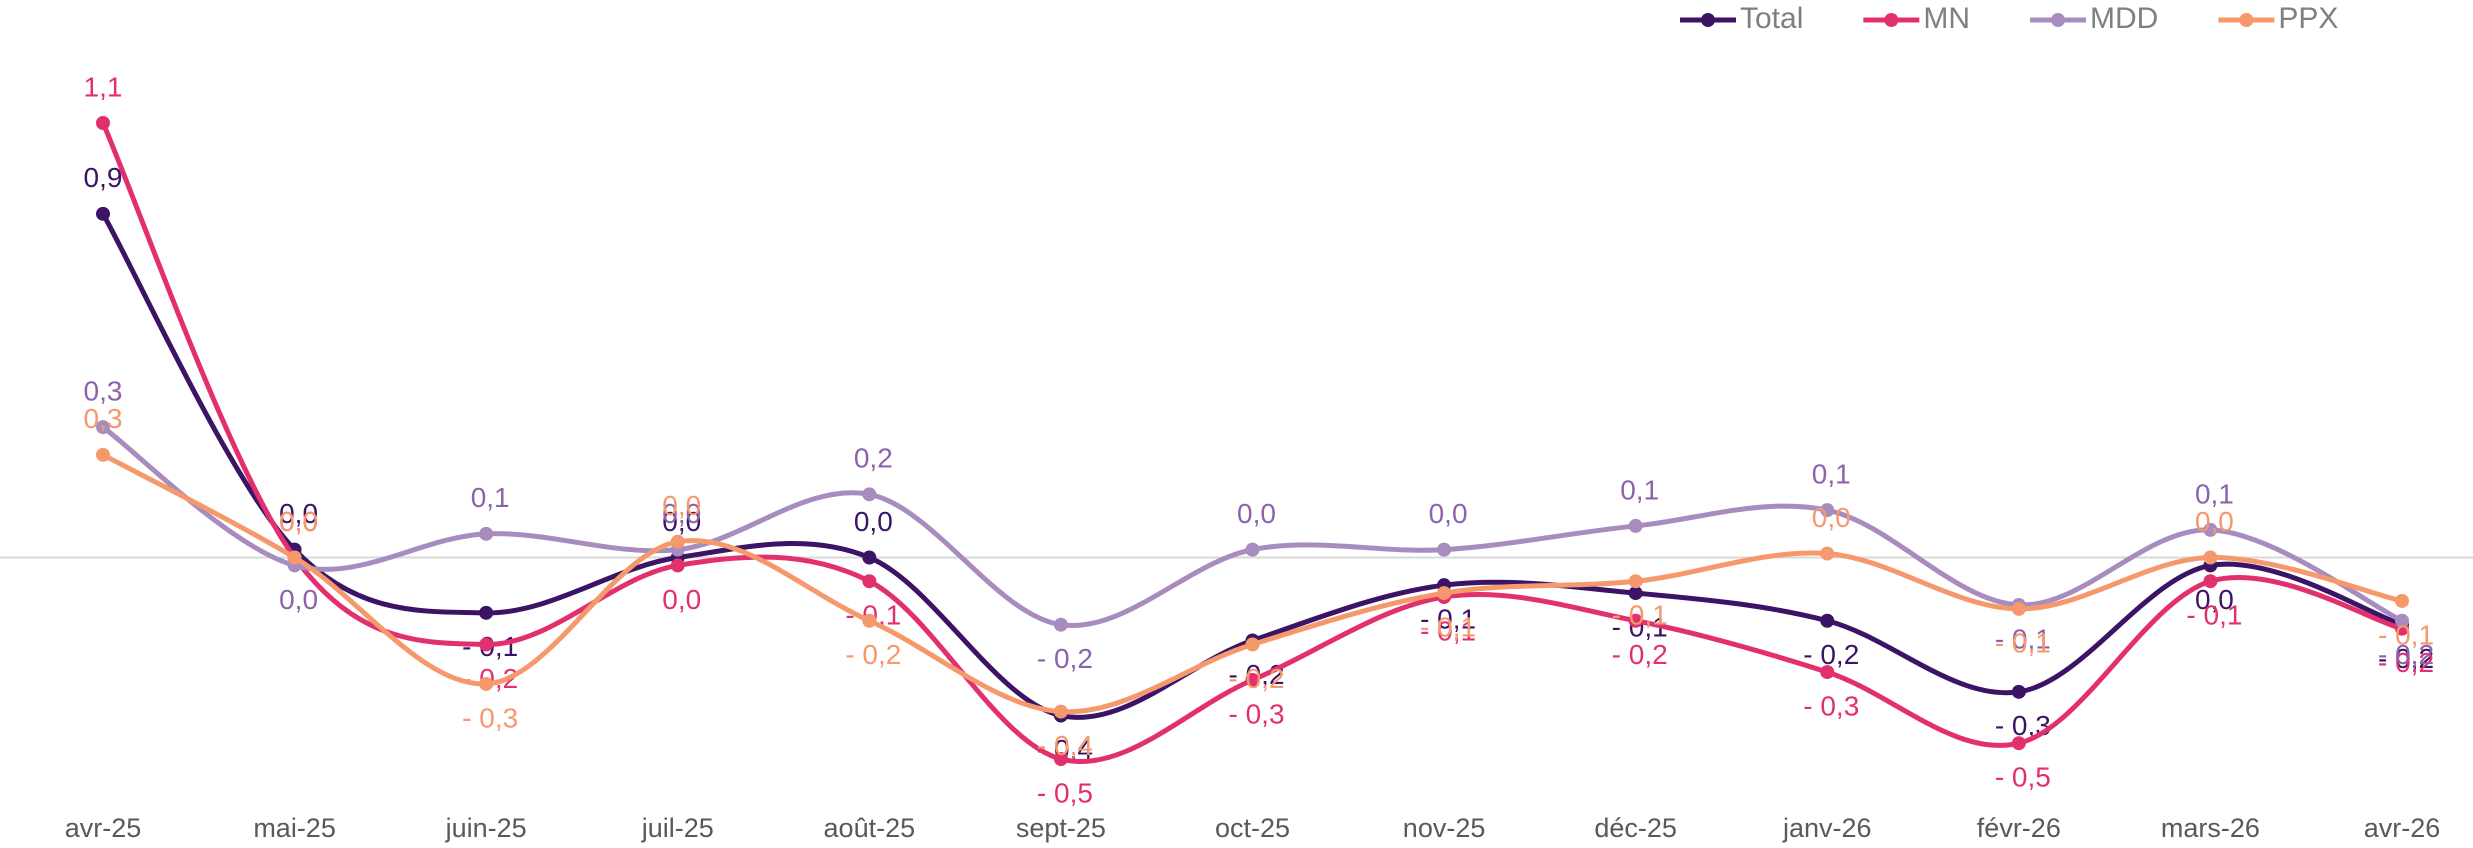  I want to click on legend-label: MN, so click(1946, 18).